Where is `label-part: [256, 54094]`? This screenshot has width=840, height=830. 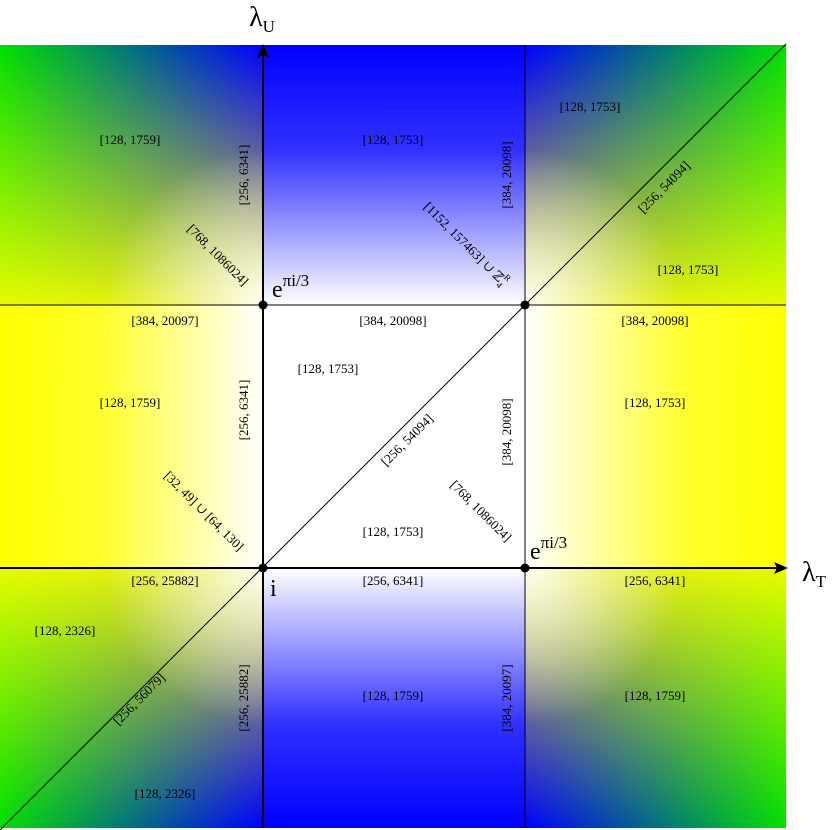 label-part: [256, 54094] is located at coordinates (407, 440).